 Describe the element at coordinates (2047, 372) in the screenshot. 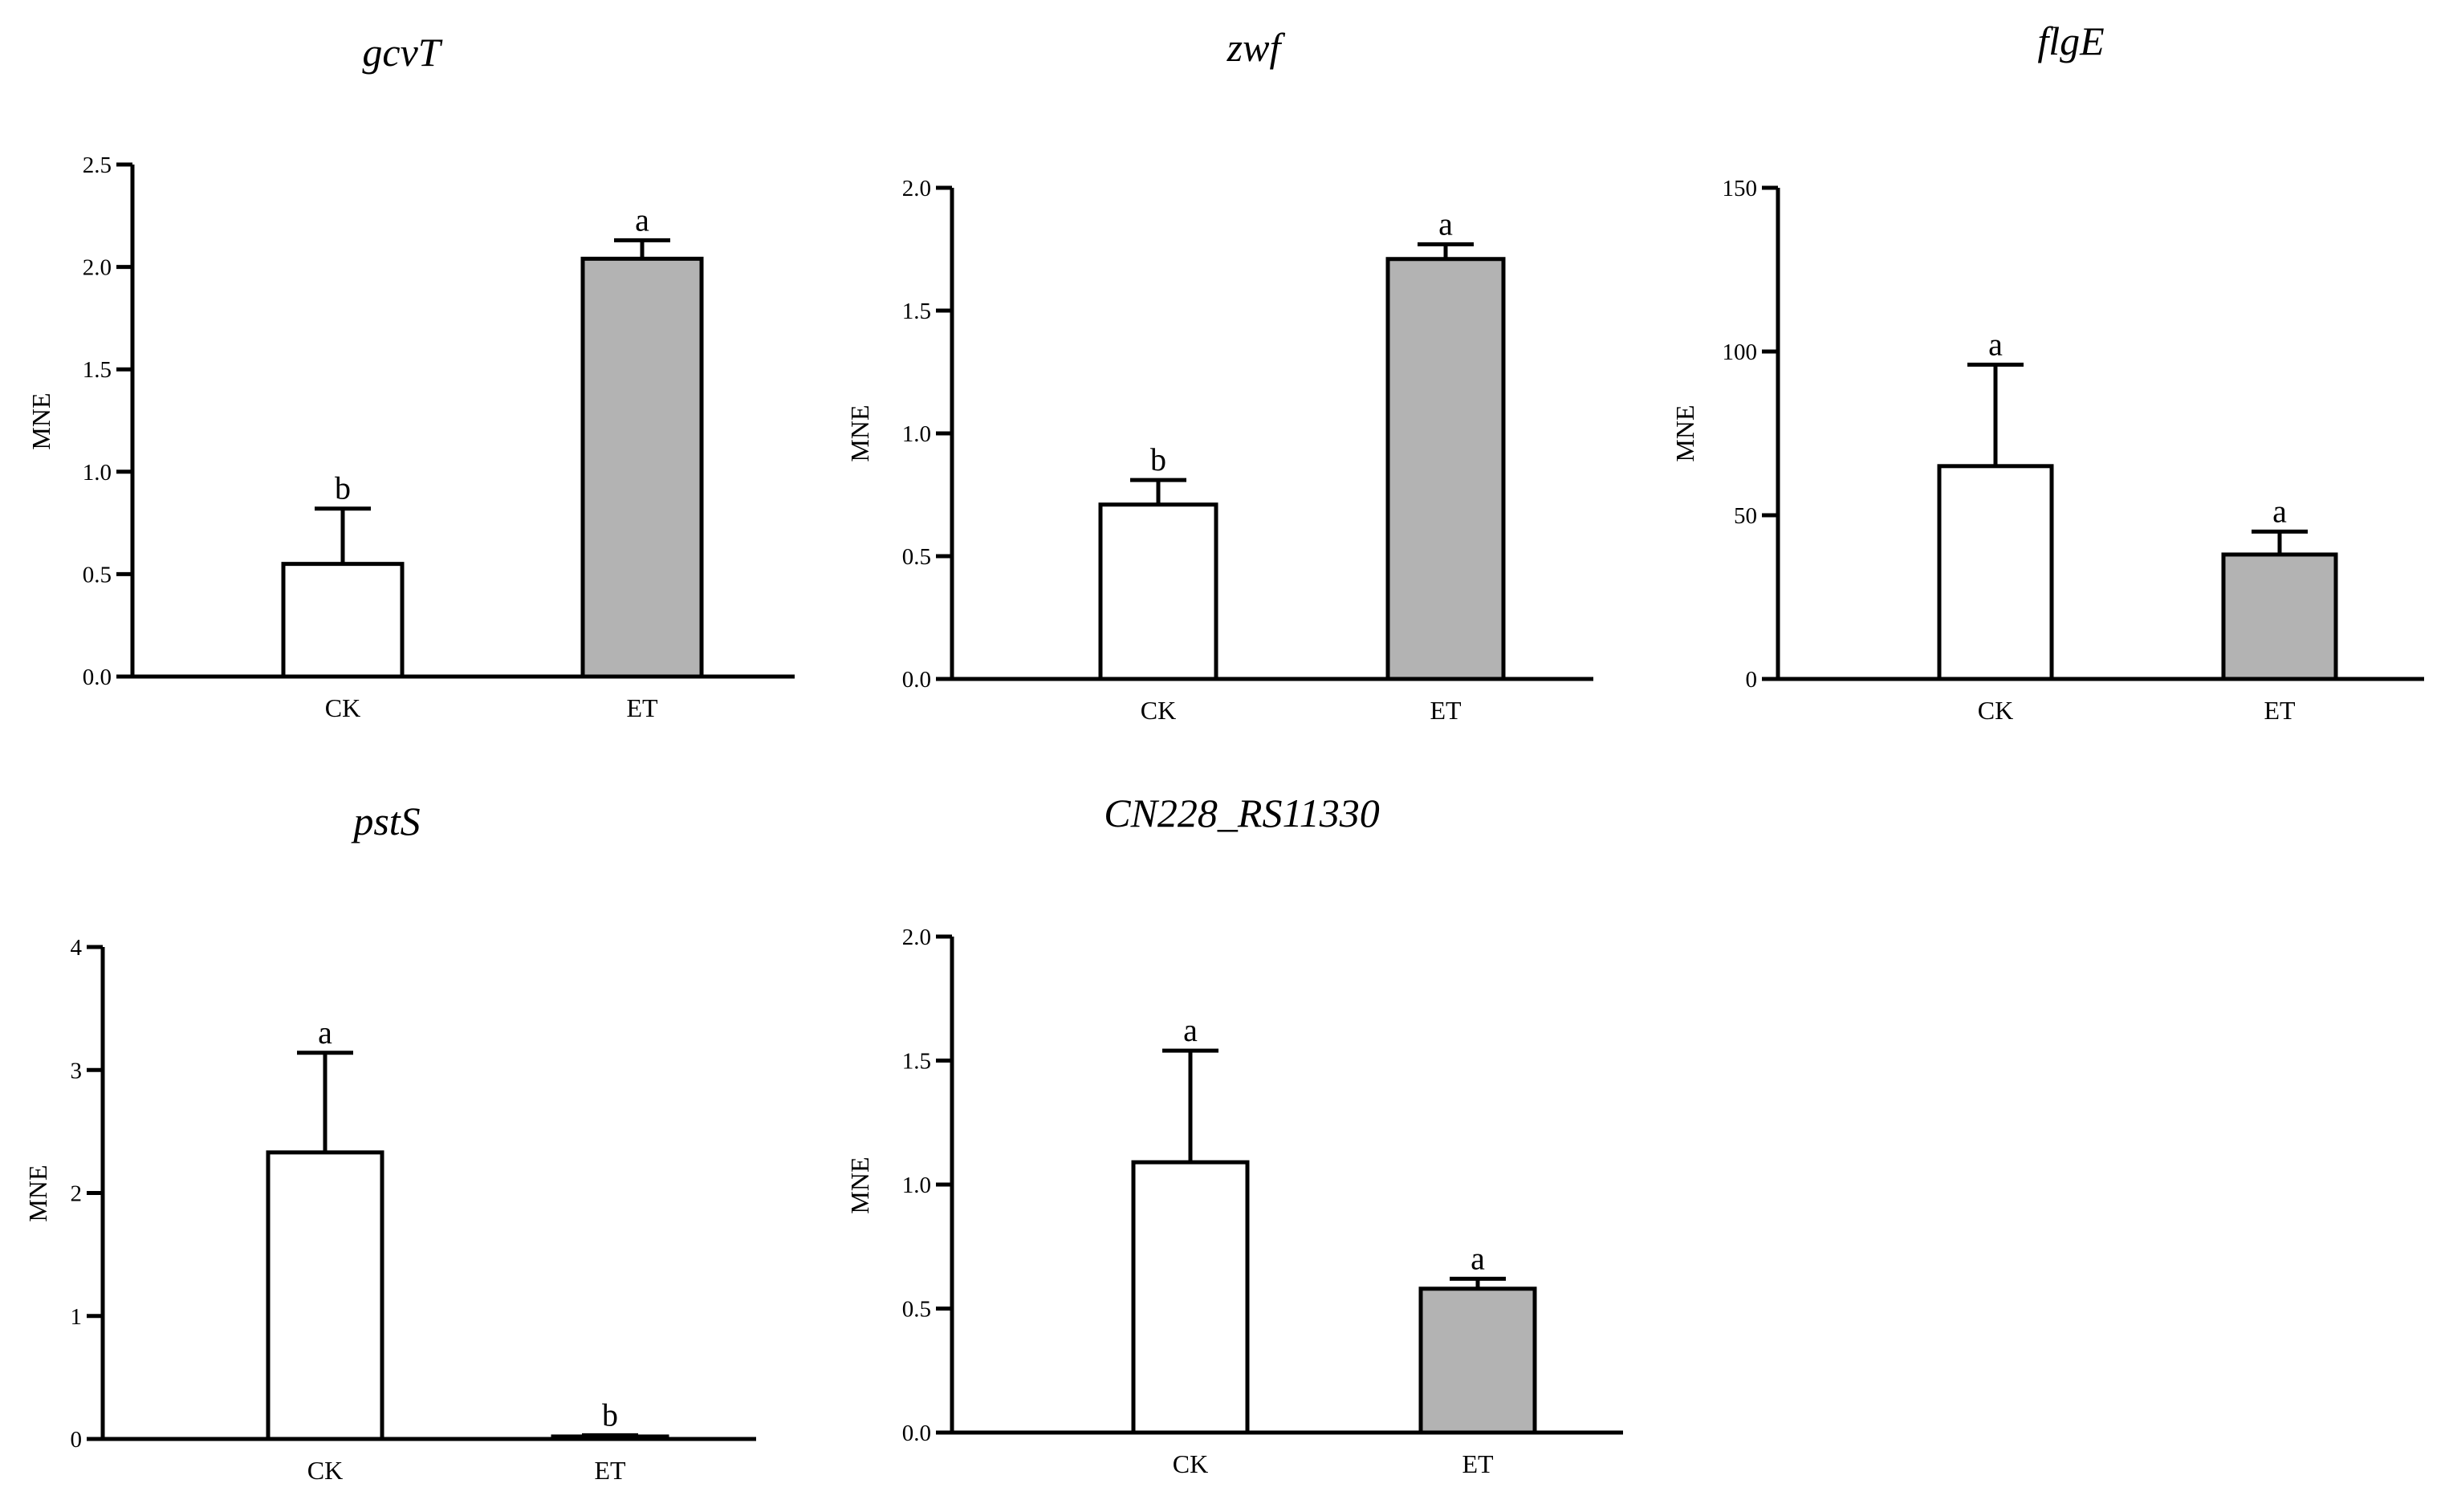

I see `chart-flgE: flgE MNE a CK a ET 0 50 100 150` at that location.